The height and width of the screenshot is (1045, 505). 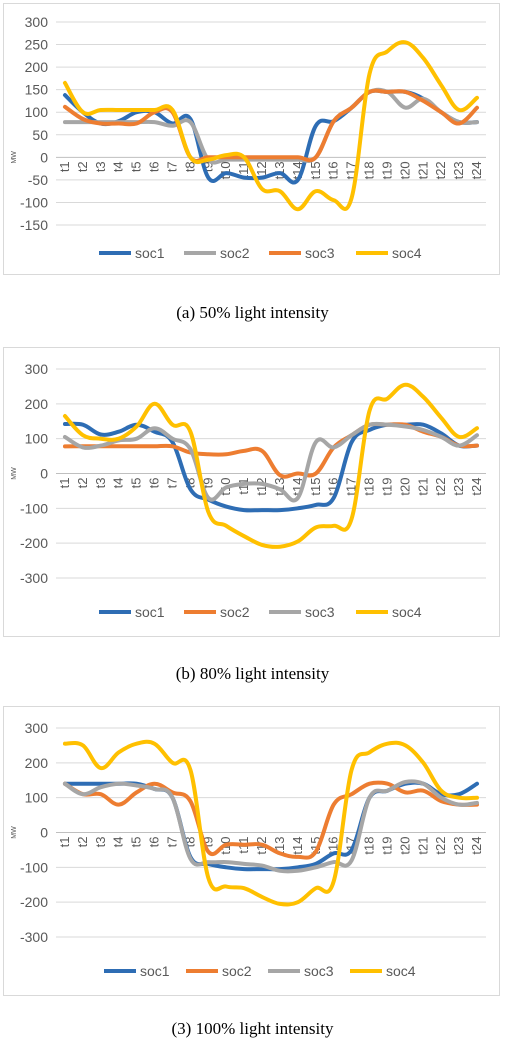 I want to click on y-tick-label: 150, so click(x=37, y=90).